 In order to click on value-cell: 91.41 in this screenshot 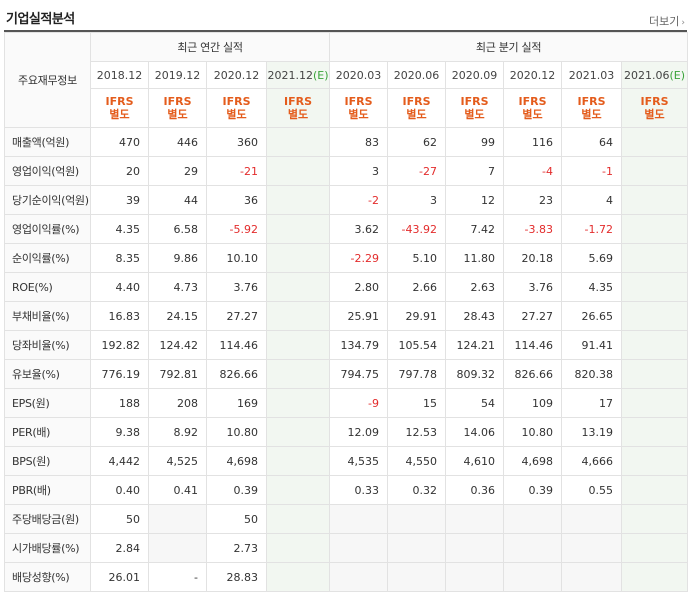, I will do `click(592, 345)`.